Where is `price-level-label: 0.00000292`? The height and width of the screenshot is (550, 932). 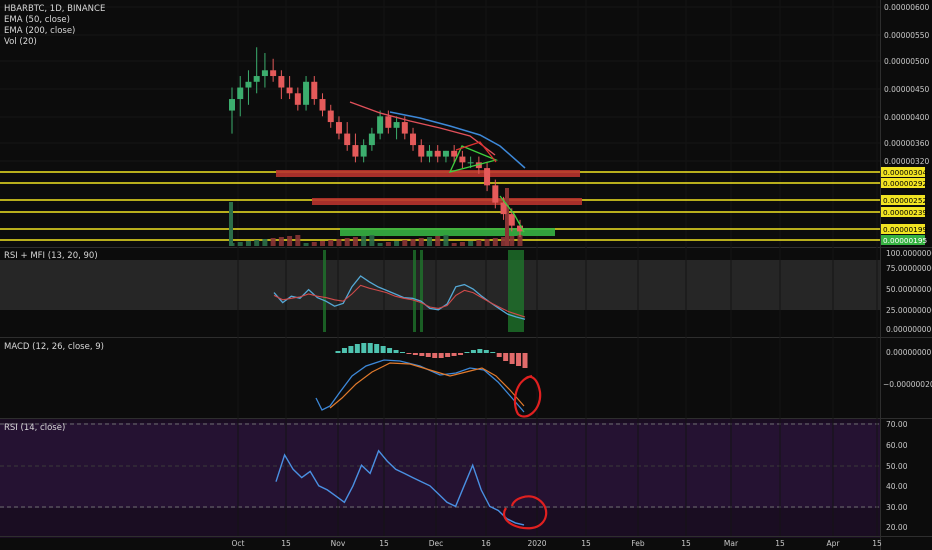
price-level-label: 0.00000292 is located at coordinates (905, 183).